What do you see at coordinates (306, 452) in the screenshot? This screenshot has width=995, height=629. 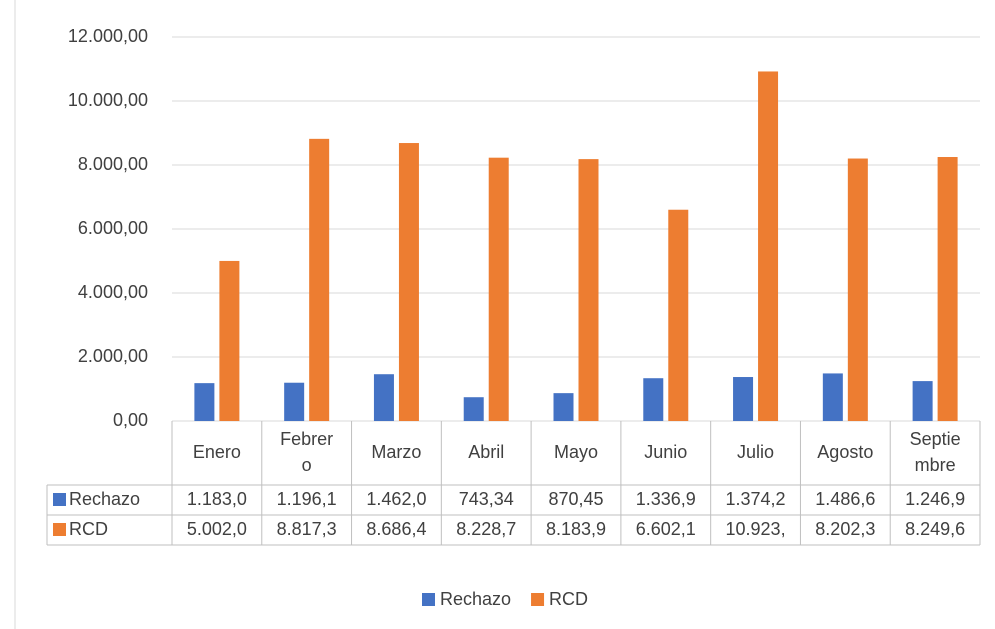 I see `x-tick-label: Febrer o` at bounding box center [306, 452].